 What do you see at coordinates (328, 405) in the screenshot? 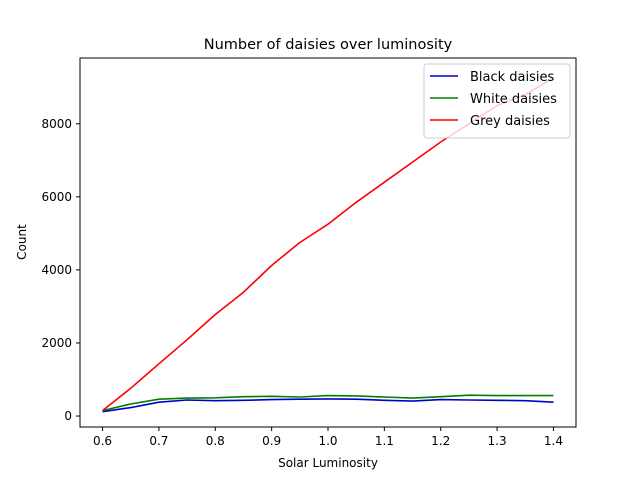
I see `series-line-black-daisies` at bounding box center [328, 405].